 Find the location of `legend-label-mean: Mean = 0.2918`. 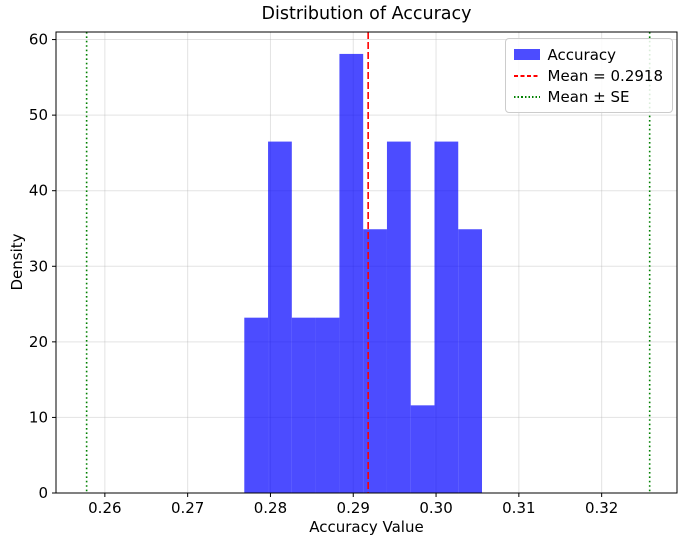

legend-label-mean: Mean = 0.2918 is located at coordinates (605, 75).